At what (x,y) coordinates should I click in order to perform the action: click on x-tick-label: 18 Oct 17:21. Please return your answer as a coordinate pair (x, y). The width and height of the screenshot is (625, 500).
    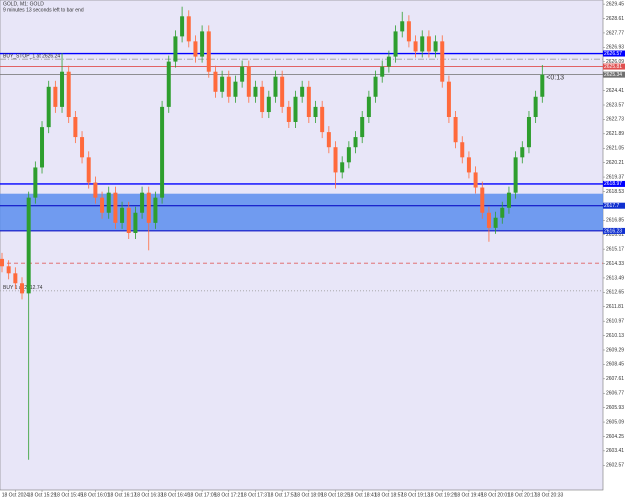
    Looking at the image, I should click on (228, 495).